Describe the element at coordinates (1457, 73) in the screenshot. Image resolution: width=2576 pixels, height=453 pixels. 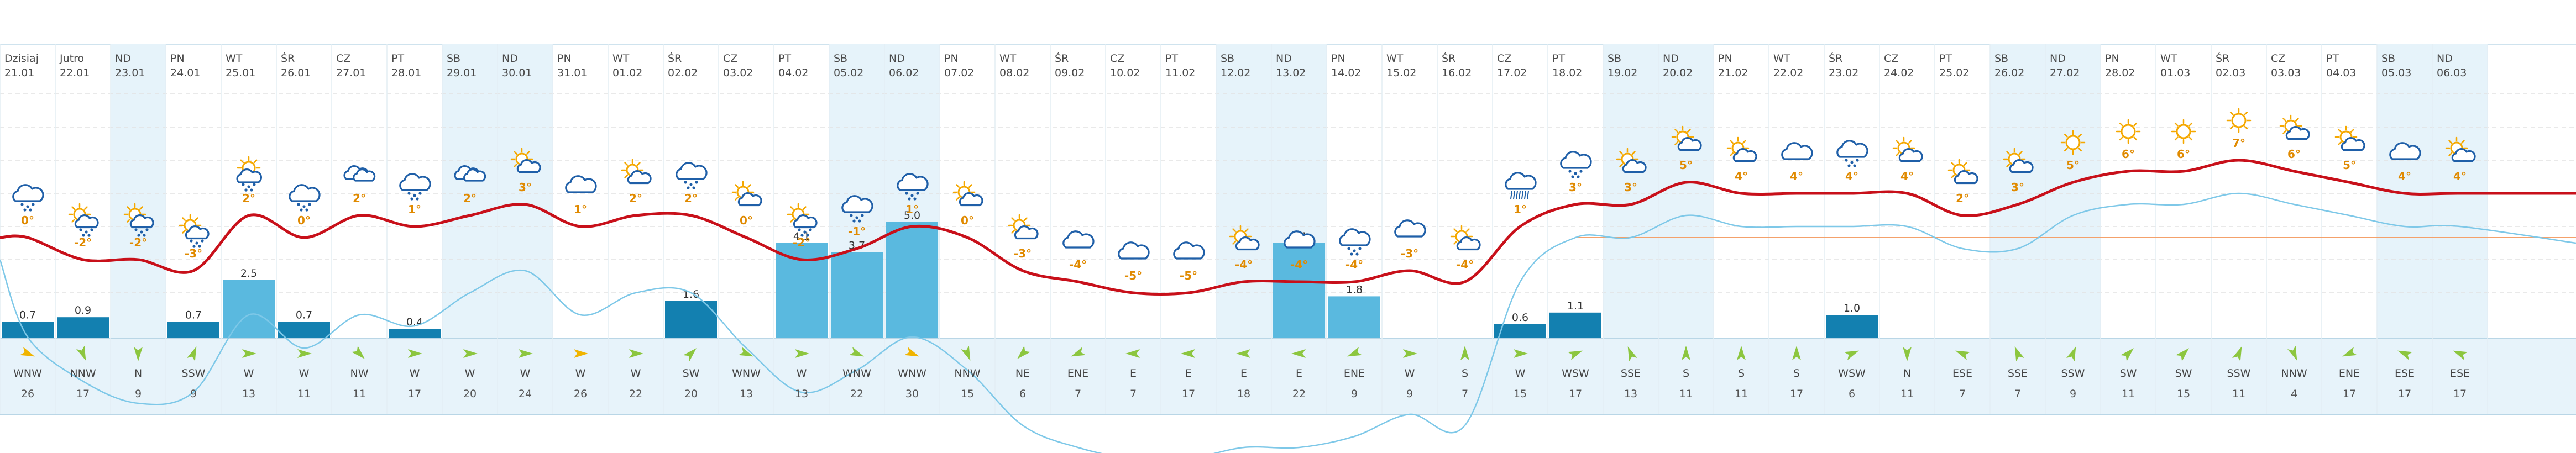
I see `date-label: 16.02` at that location.